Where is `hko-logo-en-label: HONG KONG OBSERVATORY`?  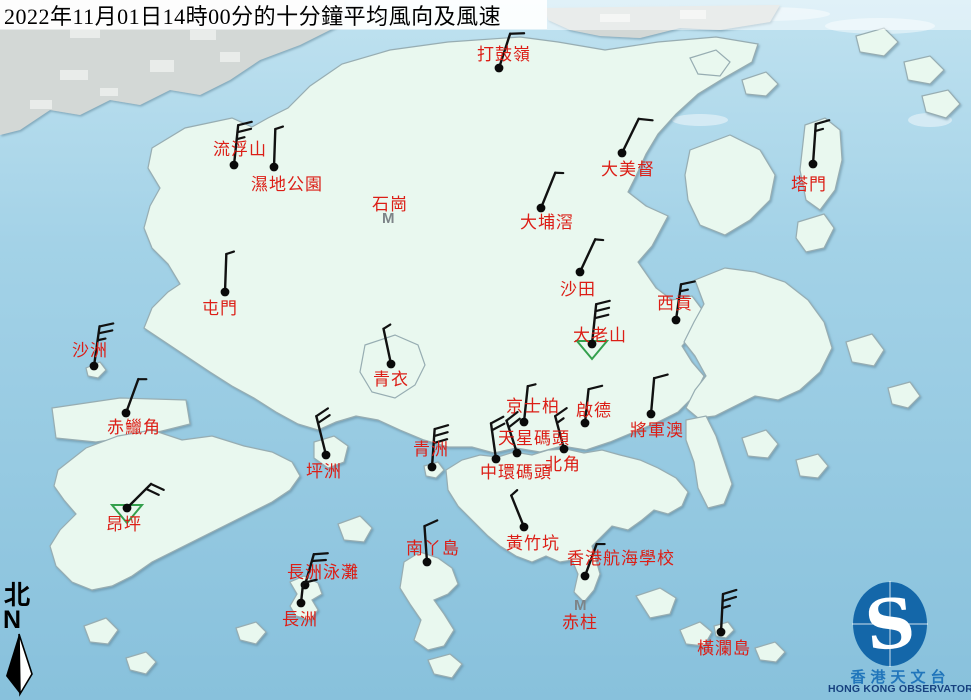 hko-logo-en-label: HONG KONG OBSERVATORY is located at coordinates (899, 689).